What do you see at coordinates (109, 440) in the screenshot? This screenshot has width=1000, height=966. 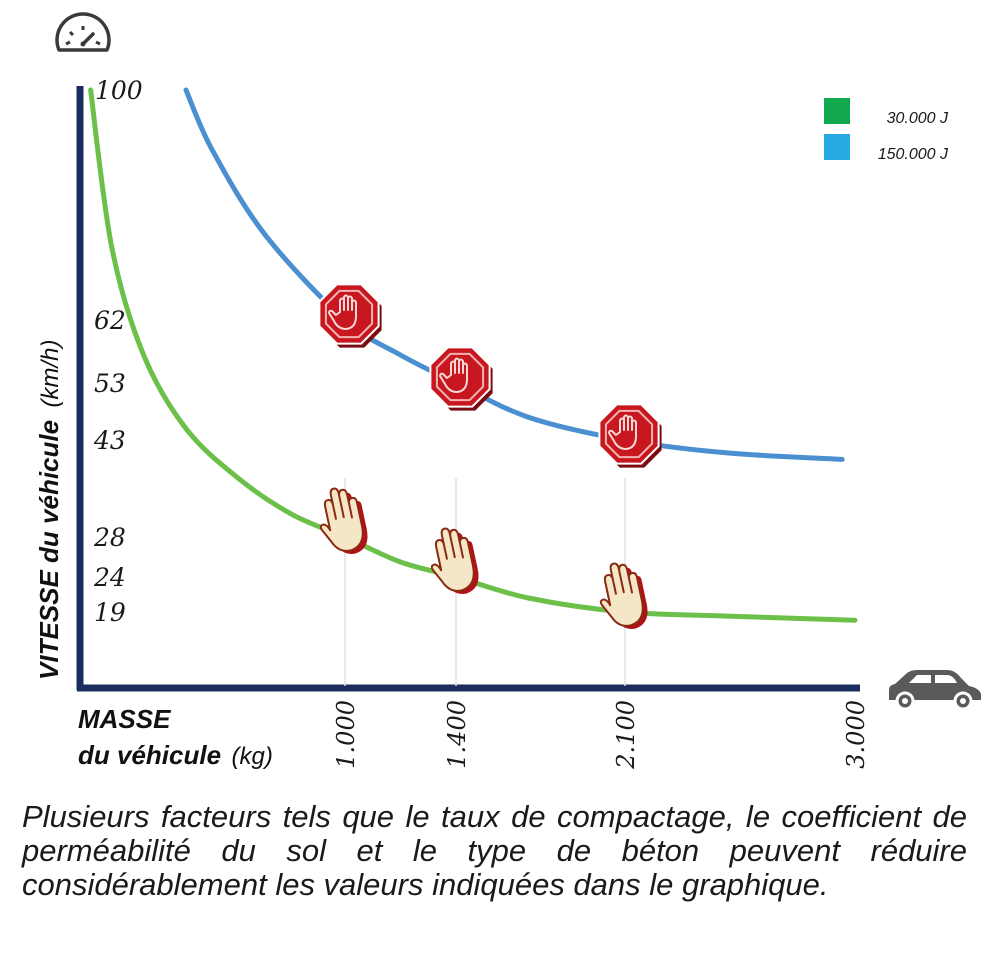 I see `y-tick-label: 43` at bounding box center [109, 440].